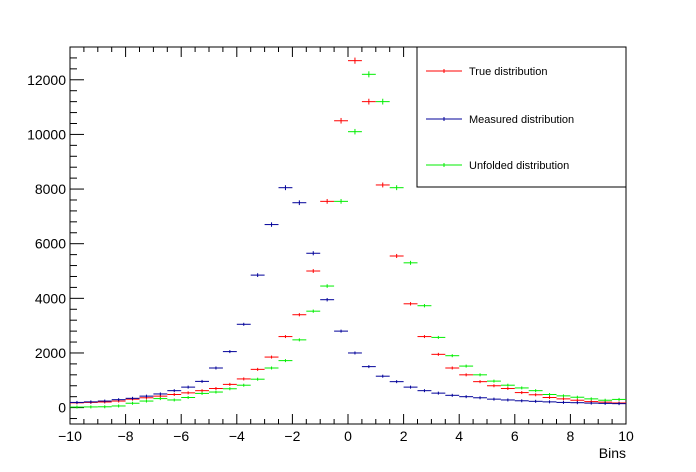  What do you see at coordinates (46, 134) in the screenshot?
I see `y-tick-label: 10000` at bounding box center [46, 134].